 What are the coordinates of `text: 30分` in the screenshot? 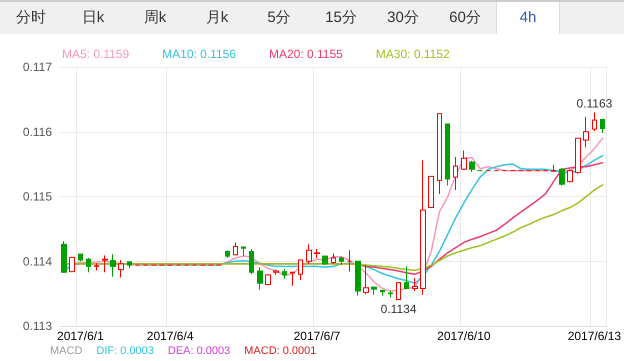 It's located at (403, 18).